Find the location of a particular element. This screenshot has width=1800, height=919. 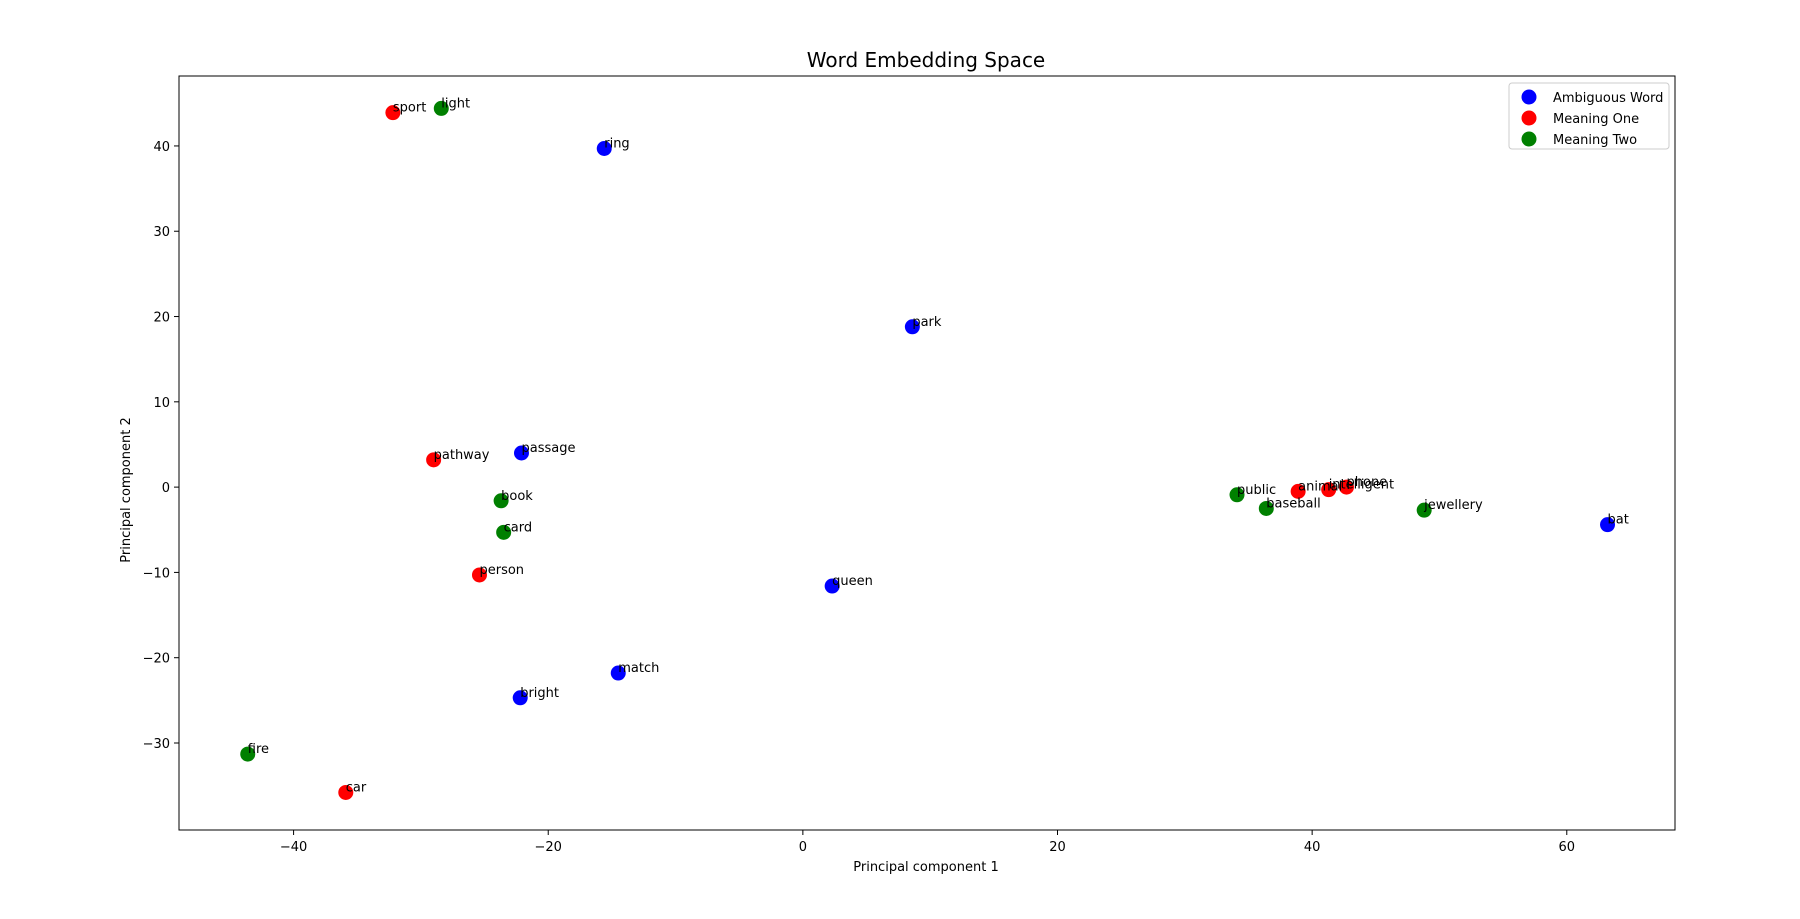

data-point-park is located at coordinates (912, 327).